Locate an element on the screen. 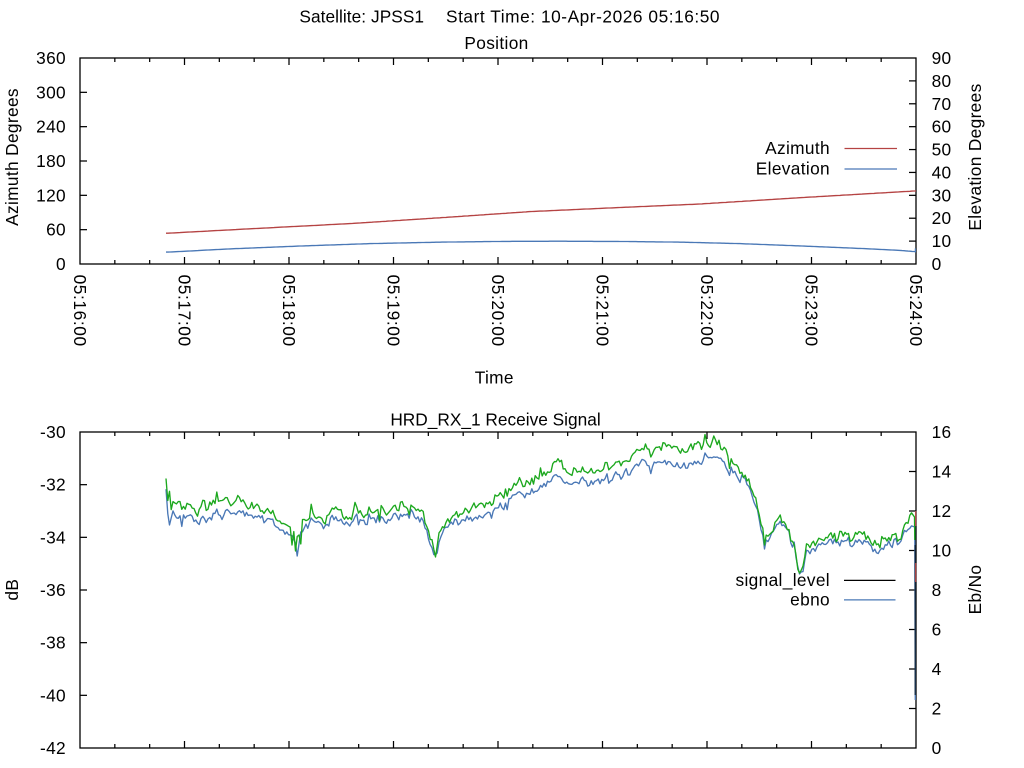 The height and width of the screenshot is (768, 1024). svg-text: 12 is located at coordinates (942, 511).